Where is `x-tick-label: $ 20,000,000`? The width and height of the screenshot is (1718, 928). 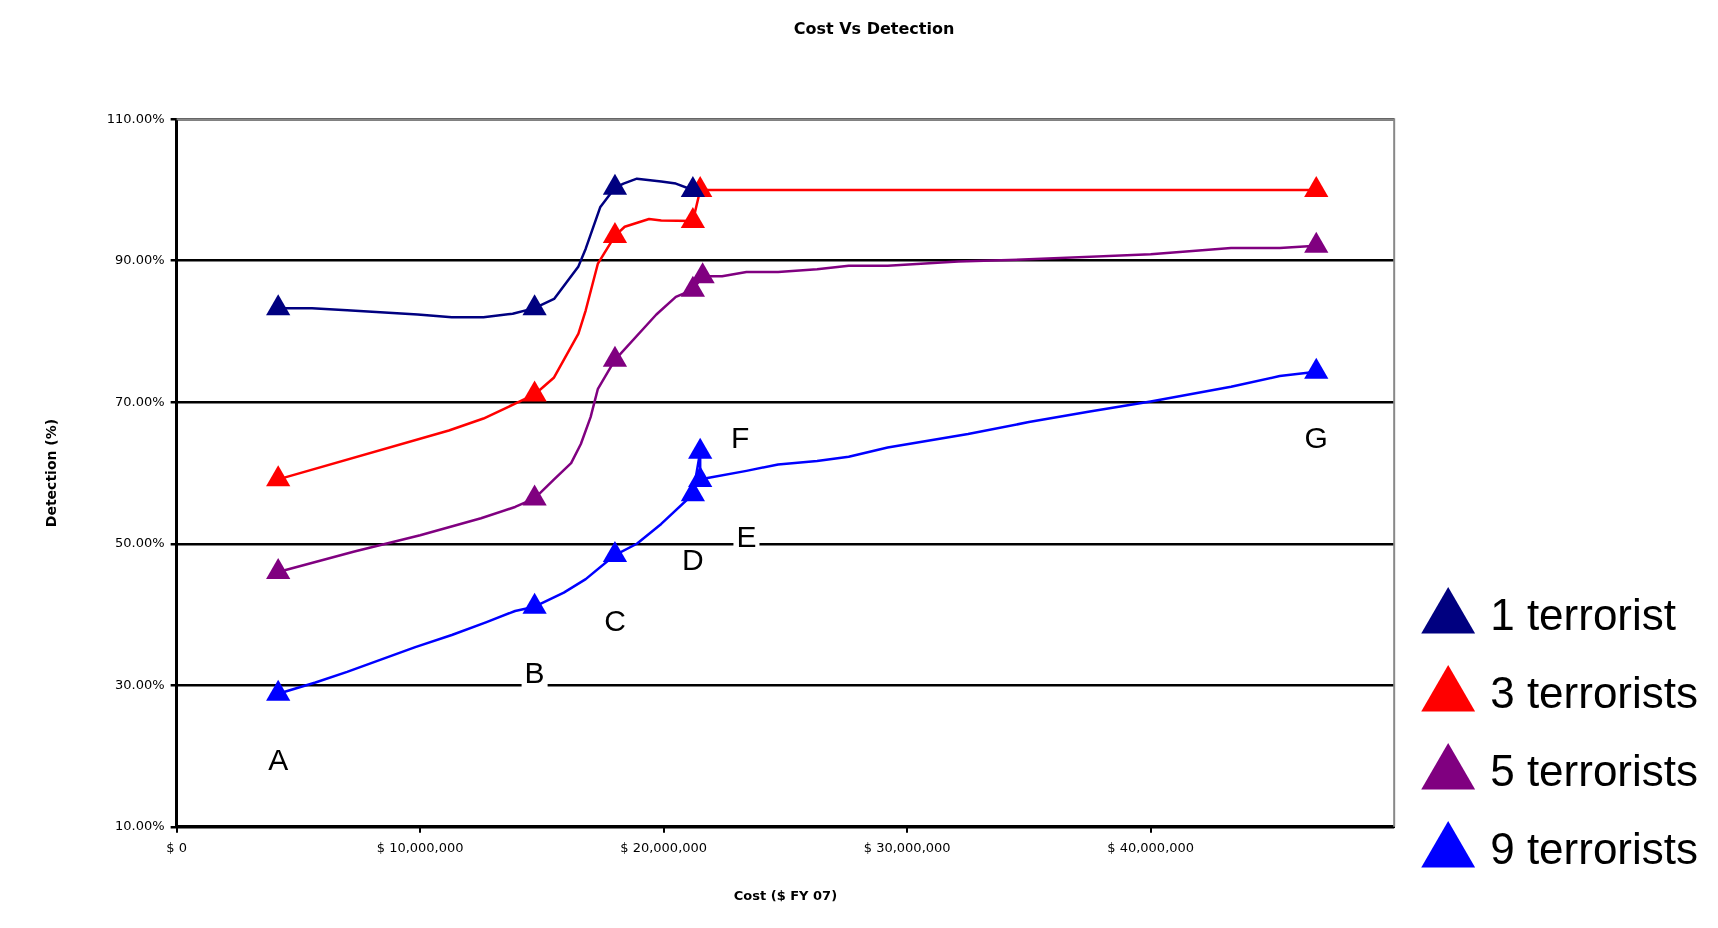 x-tick-label: $ 20,000,000 is located at coordinates (664, 847).